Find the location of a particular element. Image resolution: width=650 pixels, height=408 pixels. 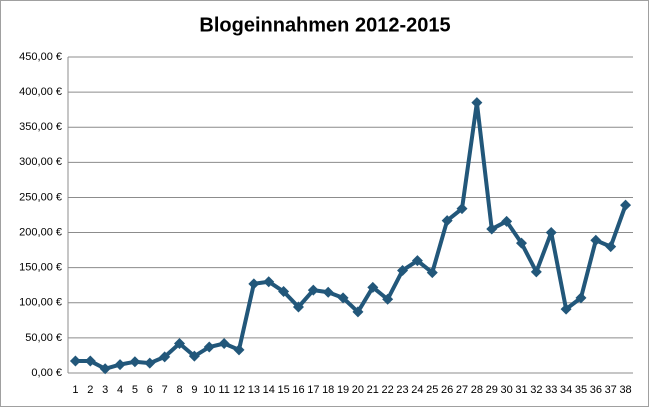

x-tick-label: 35 is located at coordinates (581, 390).